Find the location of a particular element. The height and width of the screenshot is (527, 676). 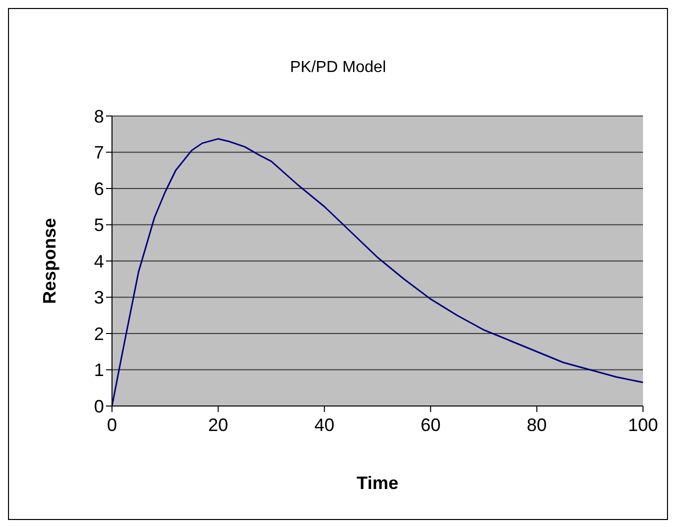

x-tick-label: 20 is located at coordinates (218, 424).